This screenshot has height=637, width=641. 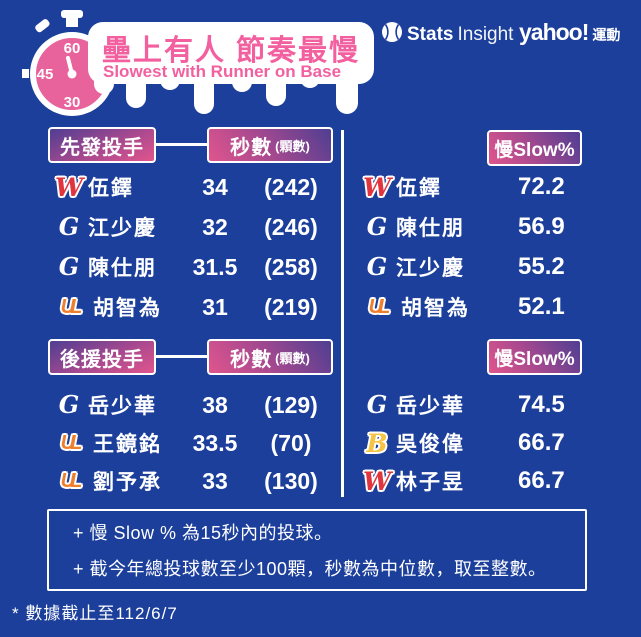 What do you see at coordinates (479, 443) in the screenshot?
I see `table-row: B 吳俊偉 66.7` at bounding box center [479, 443].